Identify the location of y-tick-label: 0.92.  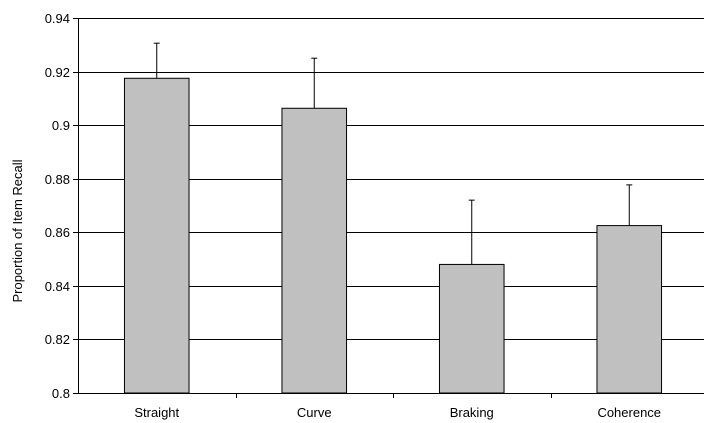
(57, 72).